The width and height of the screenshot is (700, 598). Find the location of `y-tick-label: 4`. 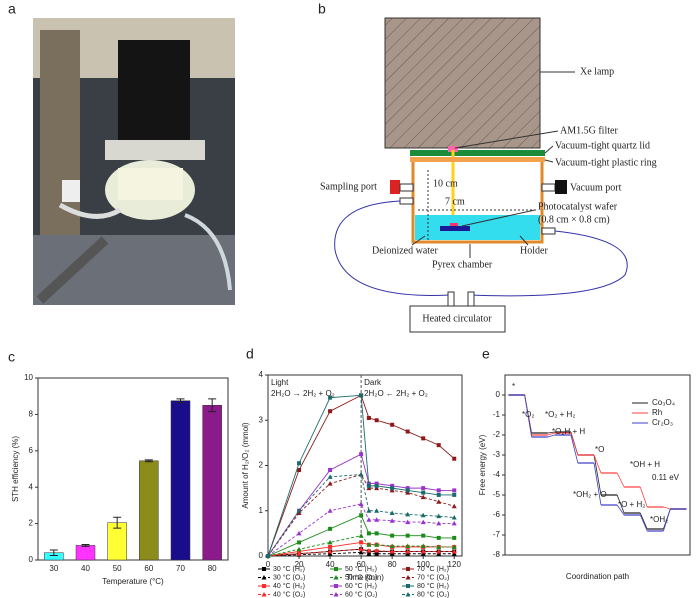

y-tick-label: 4 is located at coordinates (261, 374).